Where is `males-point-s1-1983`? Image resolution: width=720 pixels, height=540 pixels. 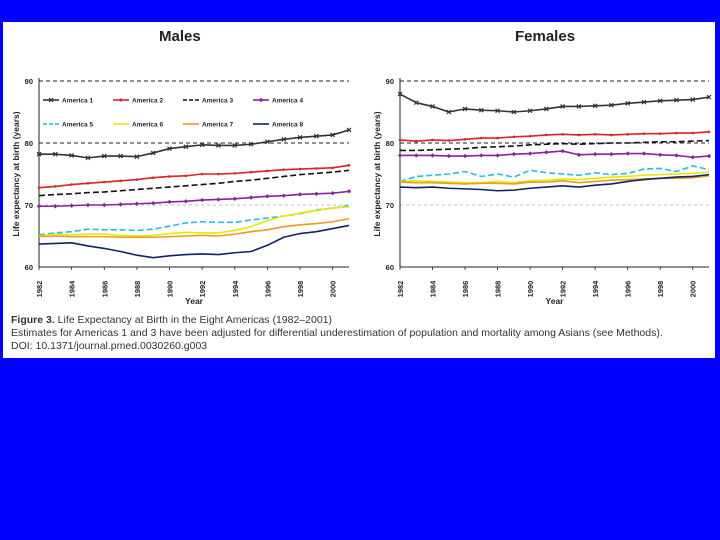 males-point-s1-1983 is located at coordinates (55, 154).